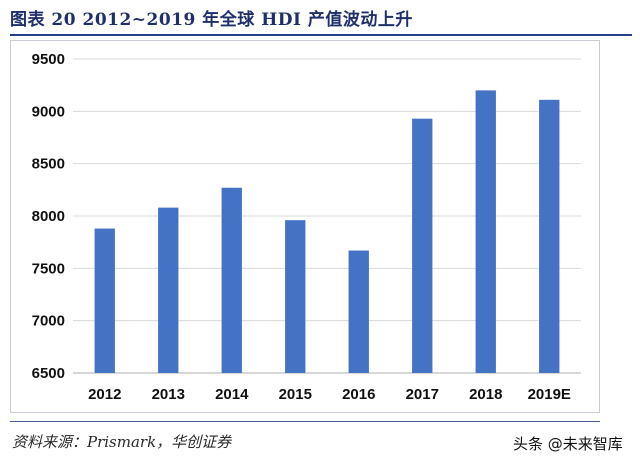 Image resolution: width=640 pixels, height=464 pixels. Describe the element at coordinates (48, 268) in the screenshot. I see `y-tick-label: 7500` at that location.